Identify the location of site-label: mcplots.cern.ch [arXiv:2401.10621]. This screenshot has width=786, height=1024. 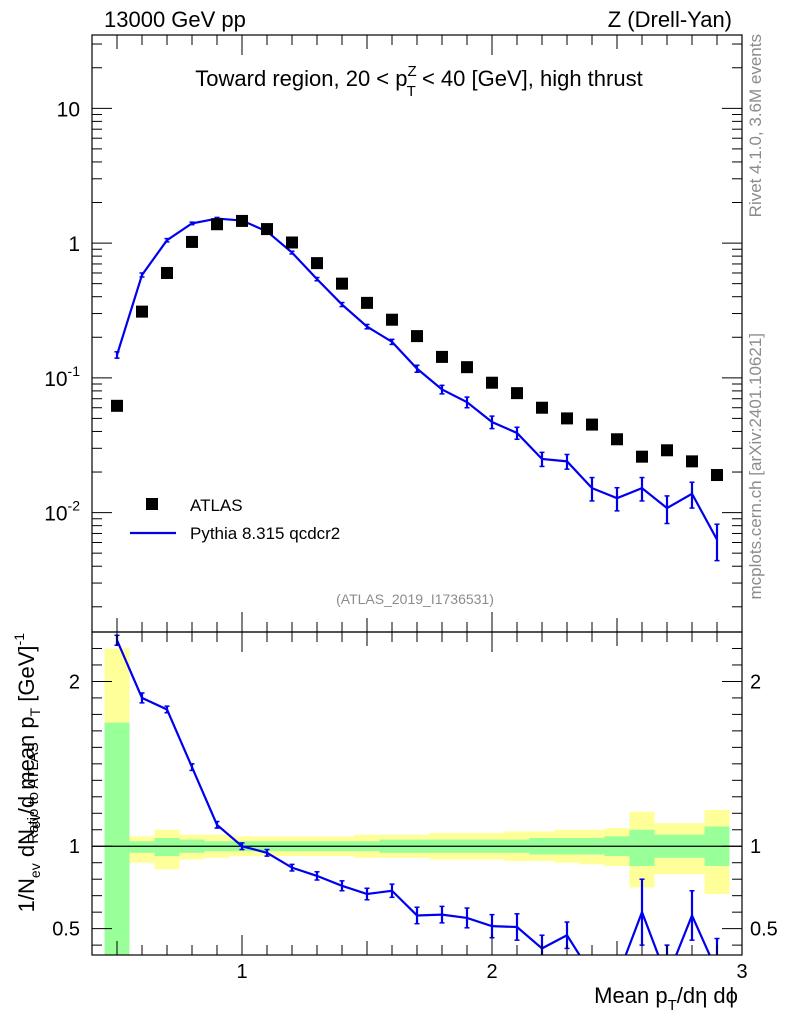
(755, 466).